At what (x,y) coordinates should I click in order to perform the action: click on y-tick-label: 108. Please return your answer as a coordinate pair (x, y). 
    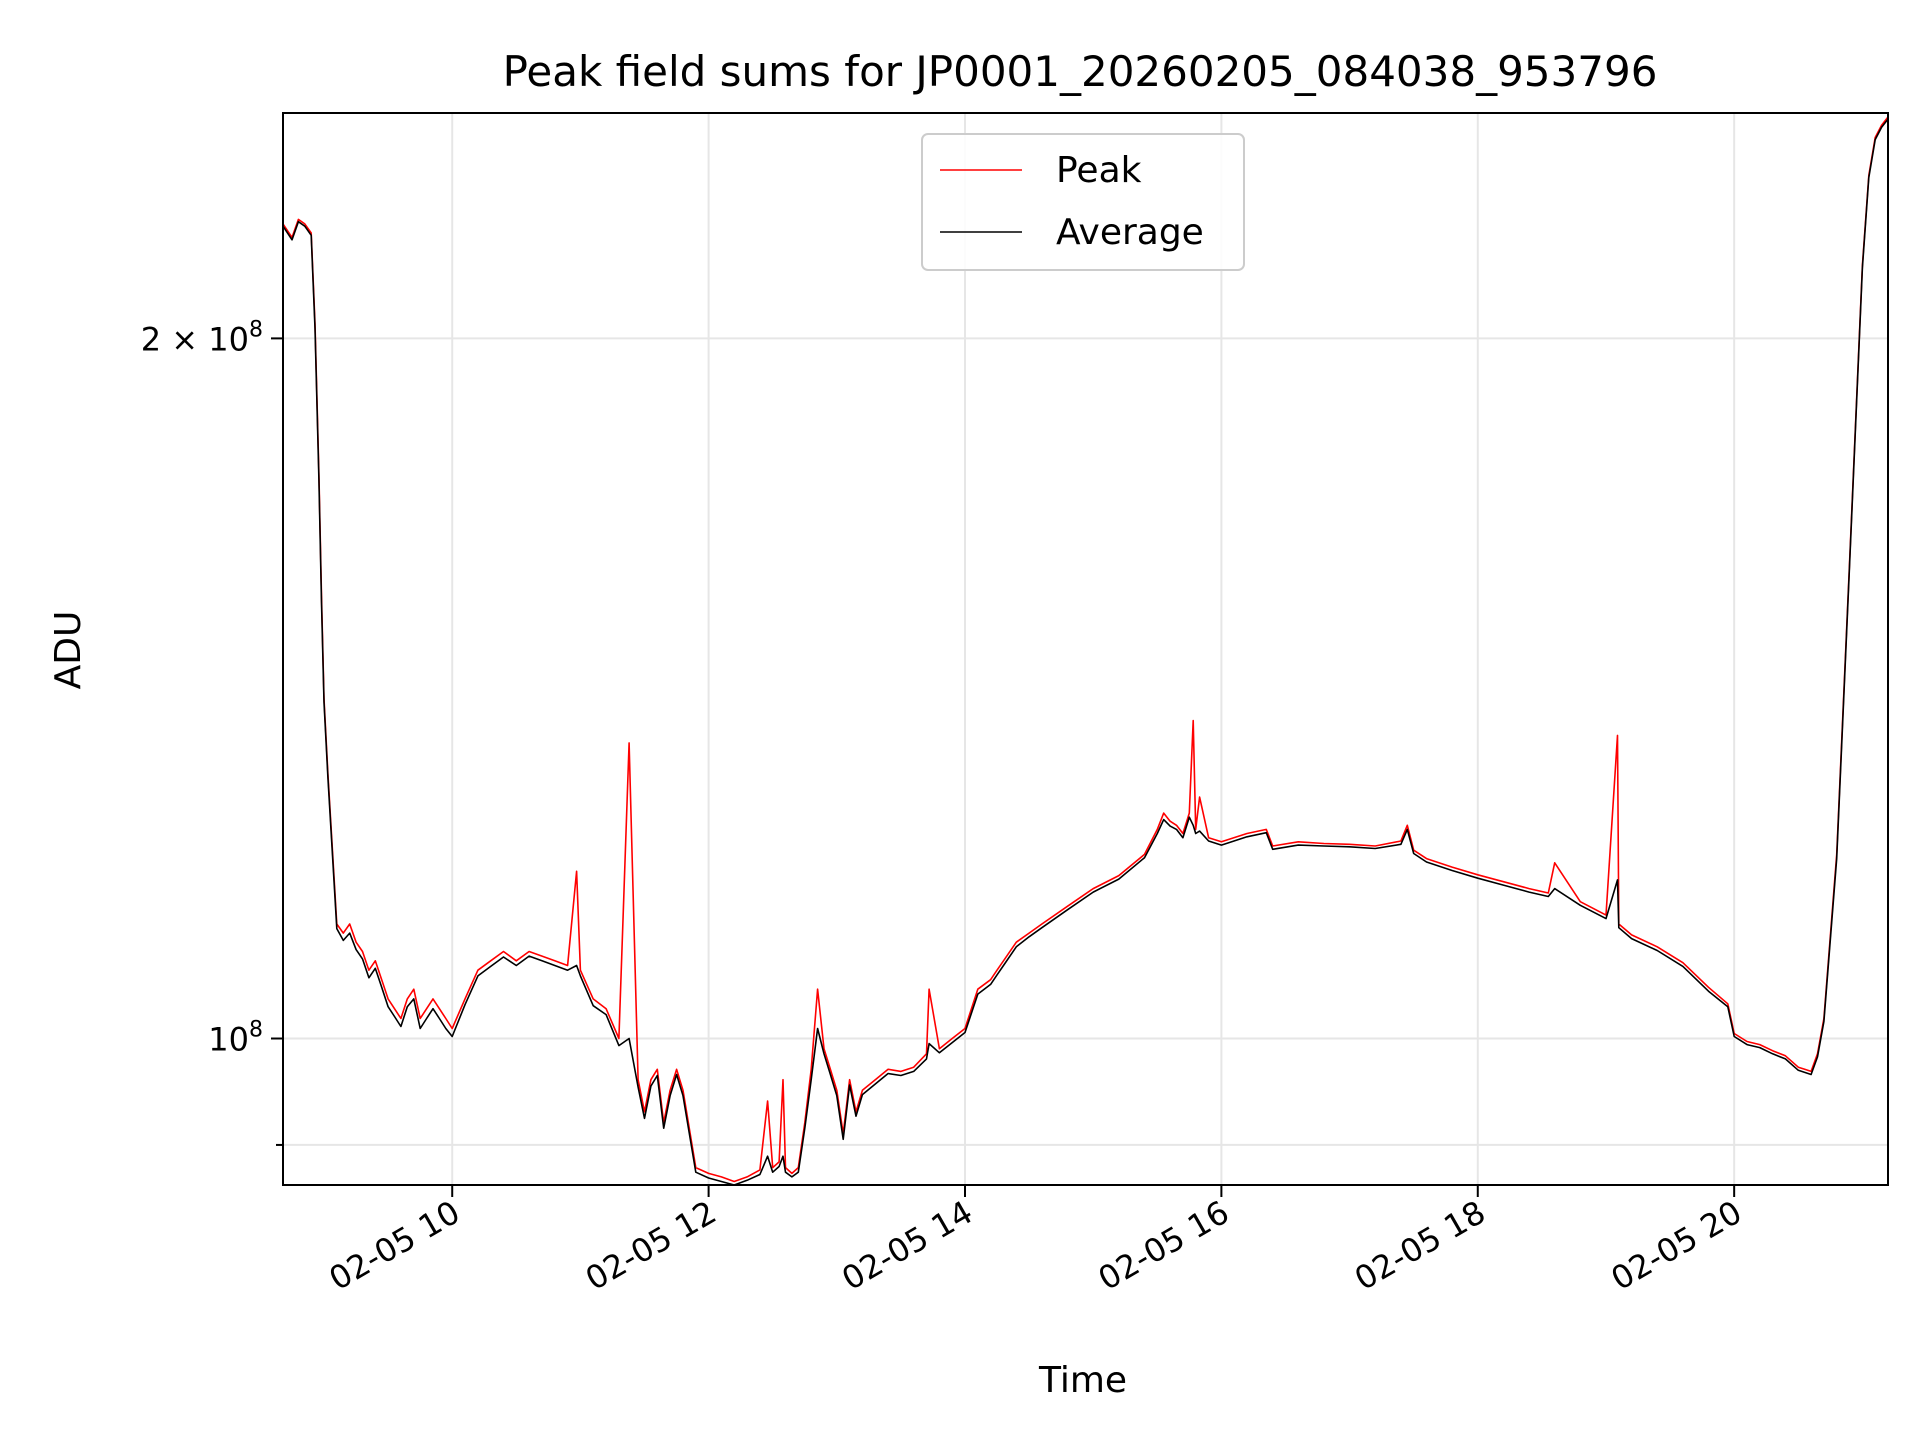
    Looking at the image, I should click on (235, 1038).